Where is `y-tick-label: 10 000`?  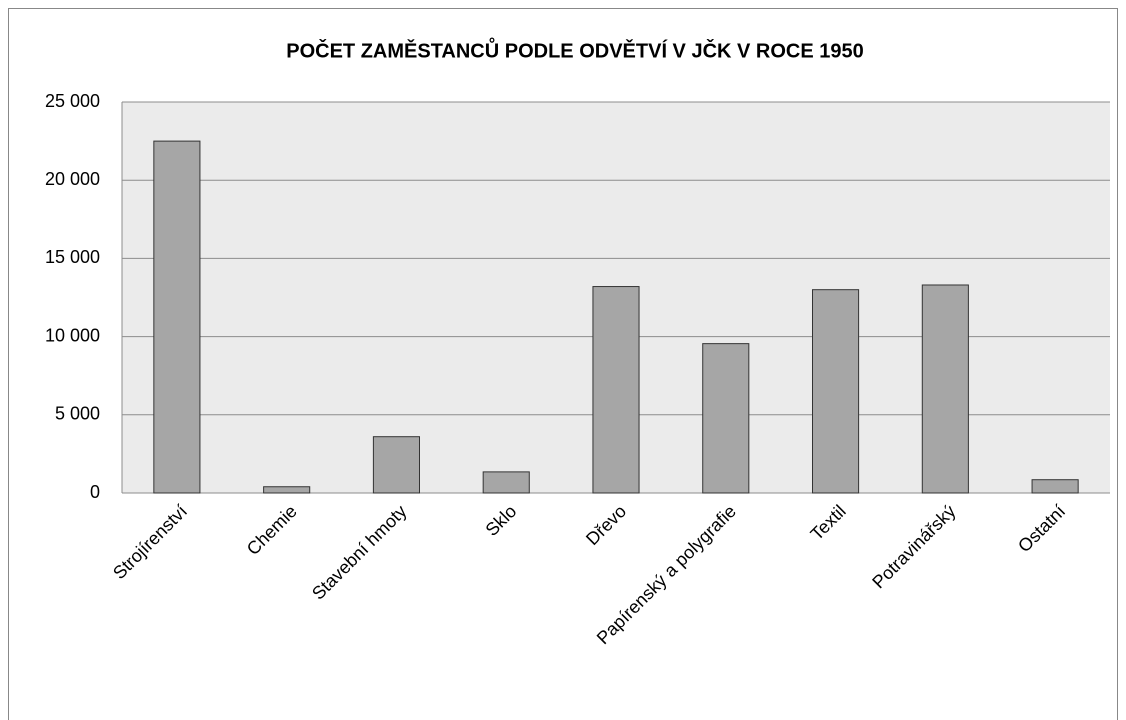
y-tick-label: 10 000 is located at coordinates (72, 335).